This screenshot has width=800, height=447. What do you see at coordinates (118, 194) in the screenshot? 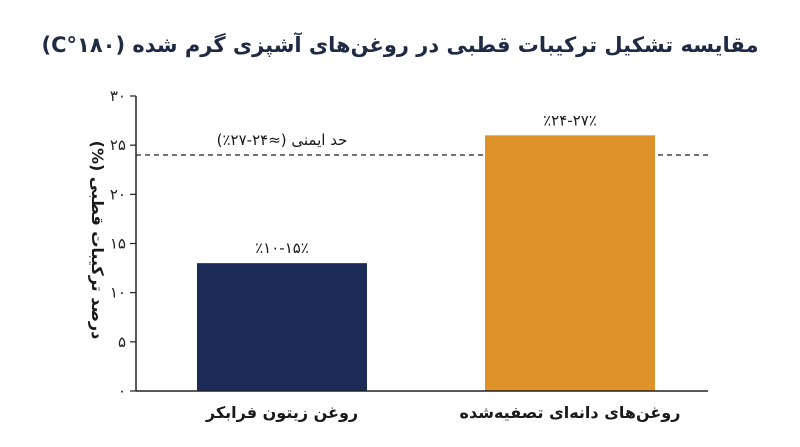
I see `y-tick-label: ۲۰` at bounding box center [118, 194].